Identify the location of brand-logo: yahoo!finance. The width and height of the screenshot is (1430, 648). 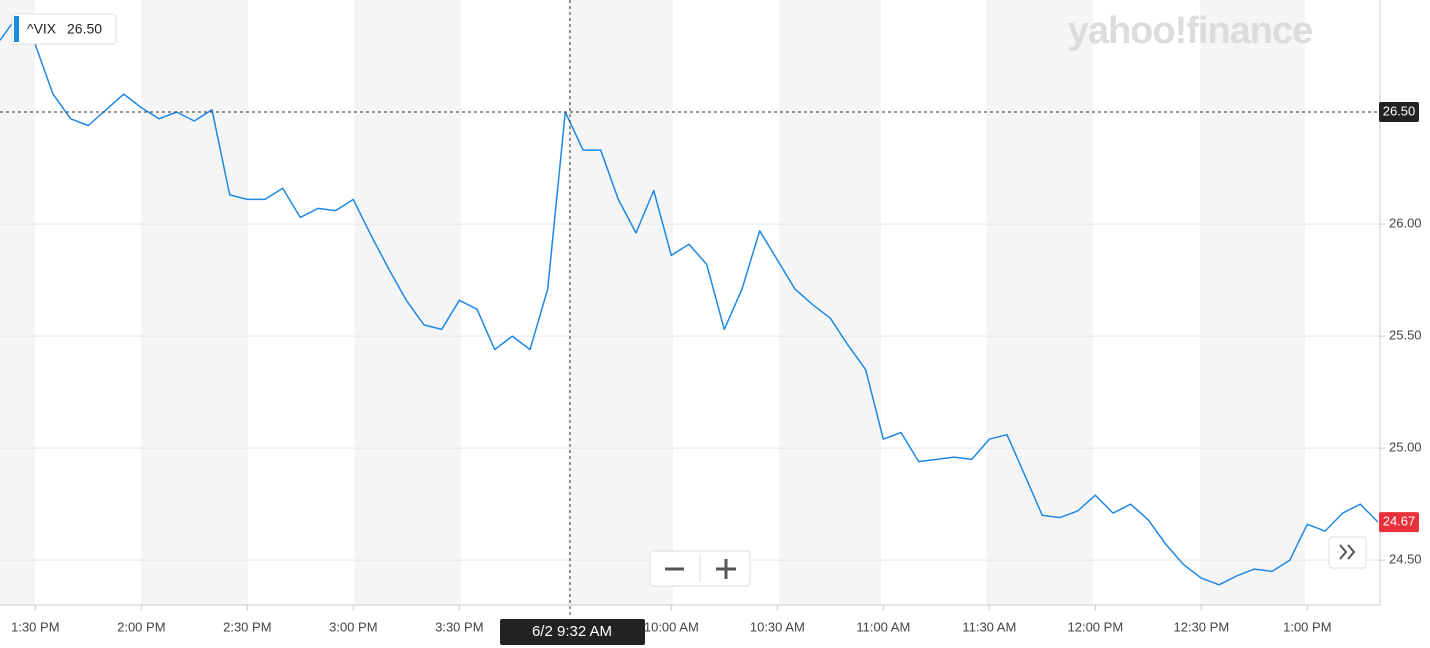
(1190, 31).